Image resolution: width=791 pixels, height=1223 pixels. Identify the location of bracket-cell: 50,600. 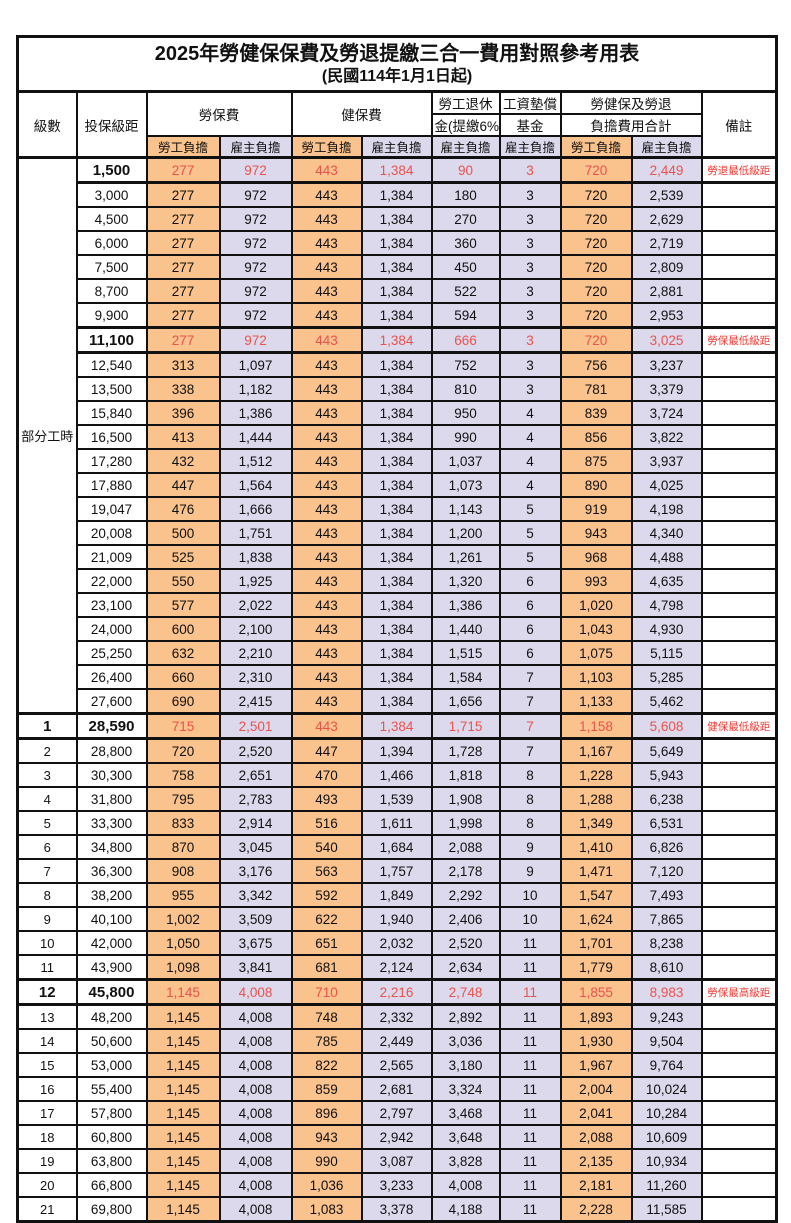
(111, 1041).